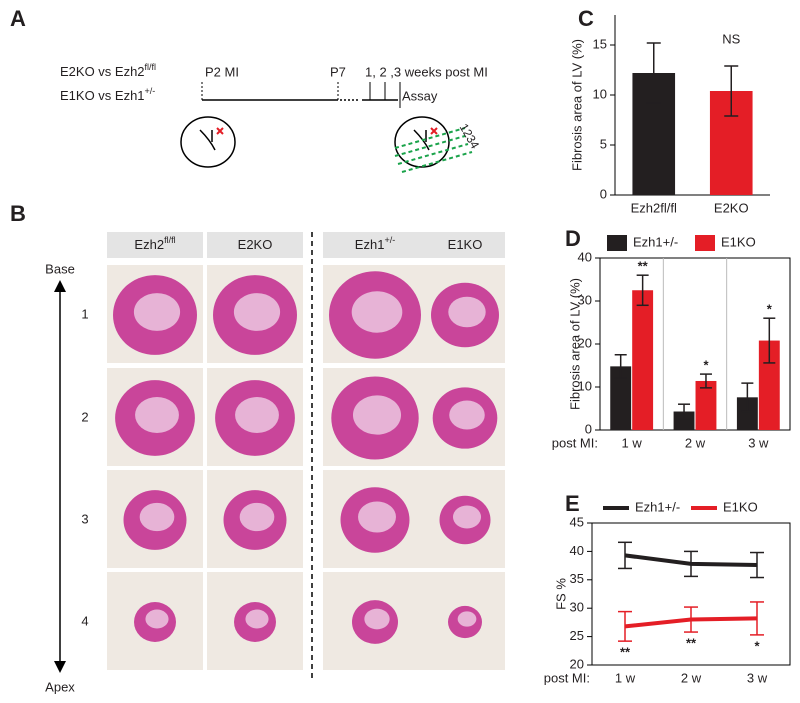 This screenshot has width=800, height=703. I want to click on label-text: E2KO, so click(255, 244).